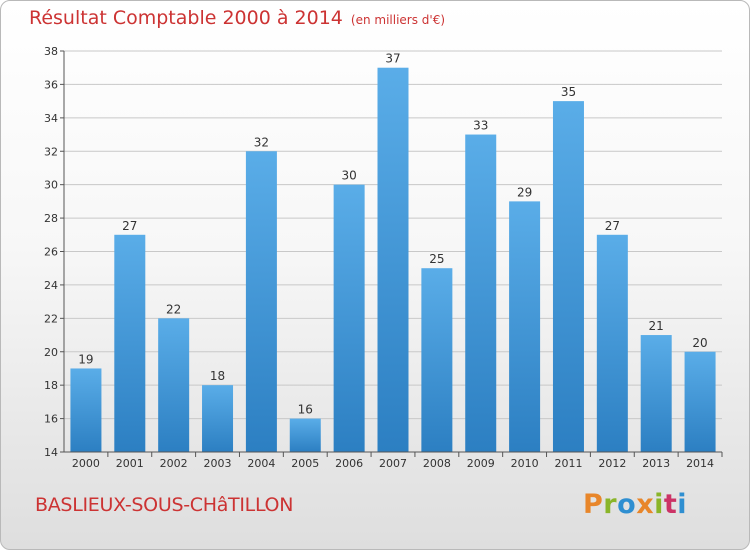 The height and width of the screenshot is (550, 750). What do you see at coordinates (51, 118) in the screenshot?
I see `y-tick-label: 34` at bounding box center [51, 118].